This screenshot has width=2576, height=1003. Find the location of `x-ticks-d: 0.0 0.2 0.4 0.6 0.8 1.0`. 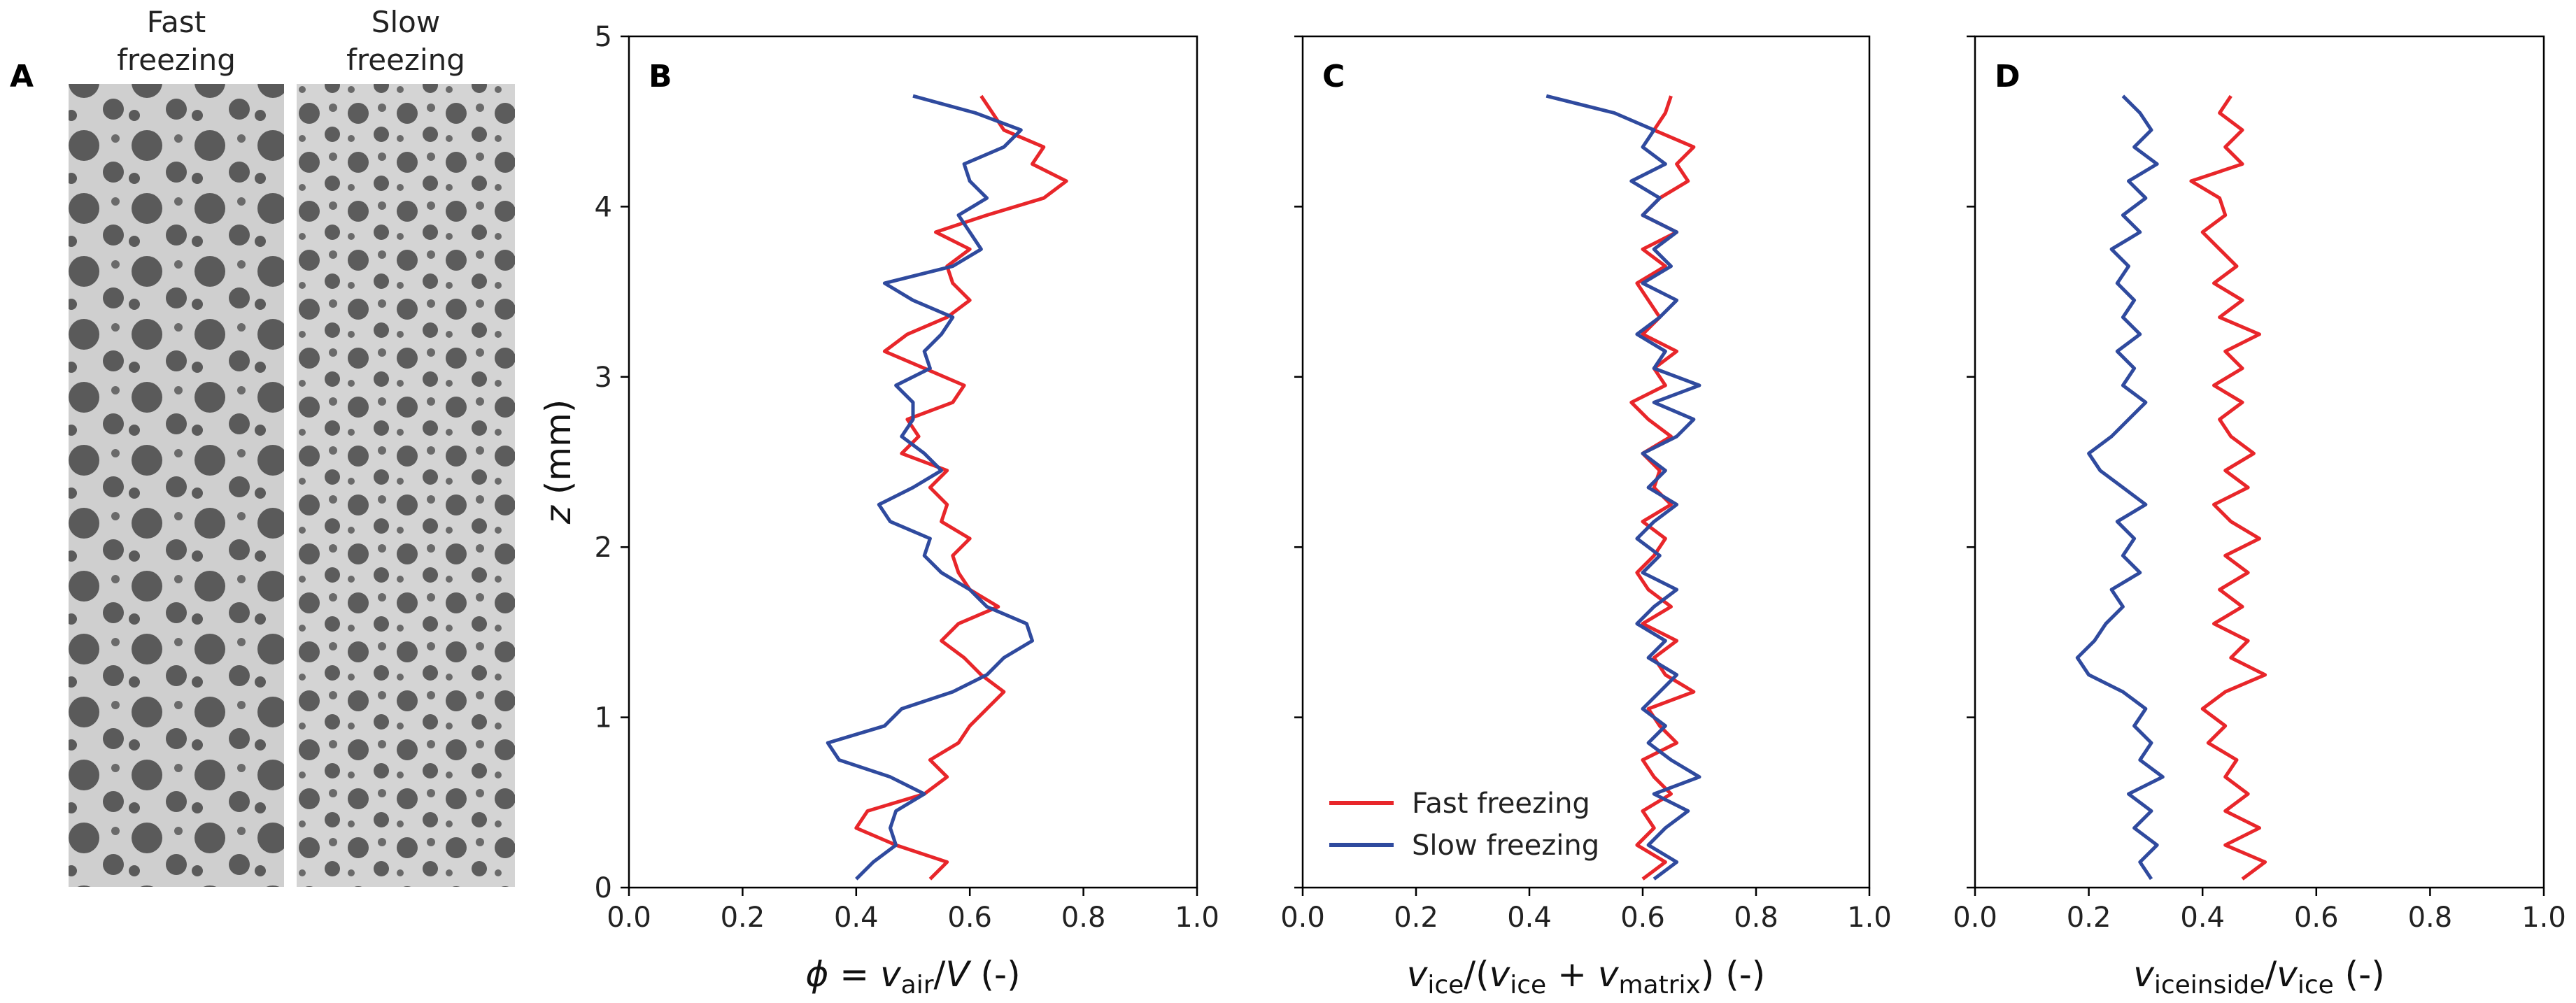

x-ticks-d: 0.0 0.2 0.4 0.6 0.8 1.0 is located at coordinates (2259, 911).